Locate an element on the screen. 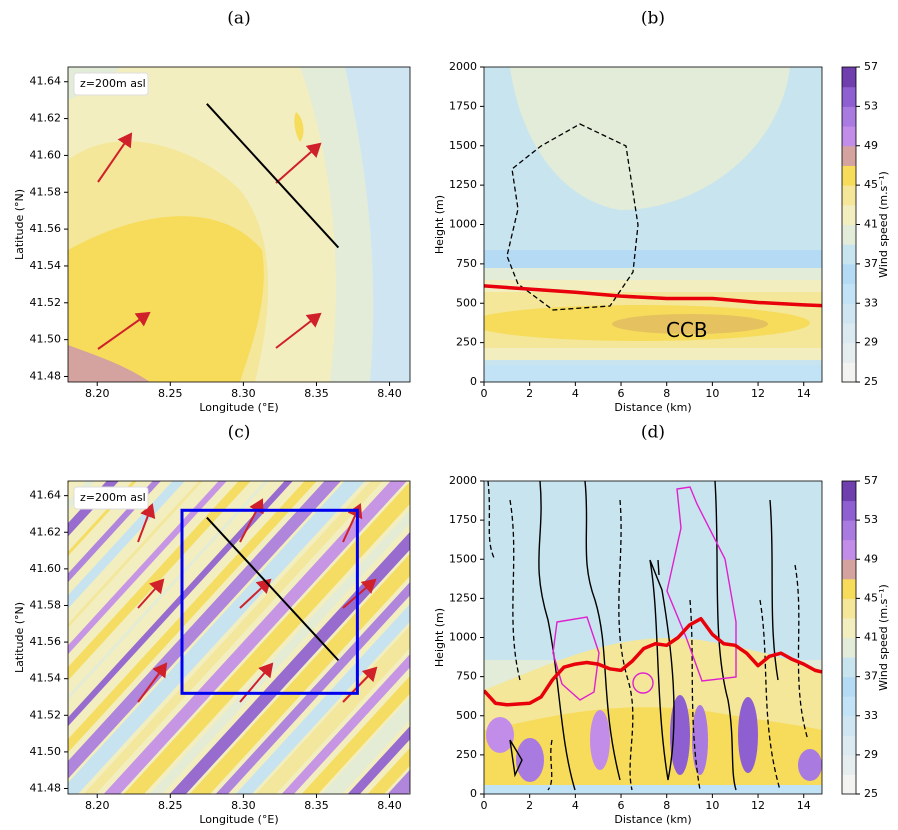 Image resolution: width=898 pixels, height=830 pixels. y-tick-label: 500 is located at coordinates (466, 715).